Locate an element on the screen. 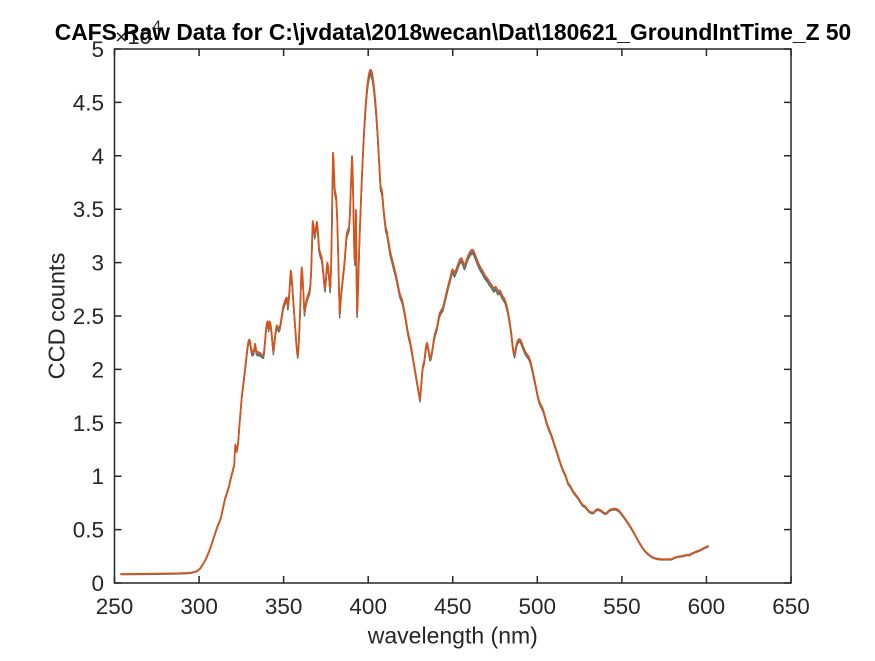  svg-text: 300 is located at coordinates (199, 606).